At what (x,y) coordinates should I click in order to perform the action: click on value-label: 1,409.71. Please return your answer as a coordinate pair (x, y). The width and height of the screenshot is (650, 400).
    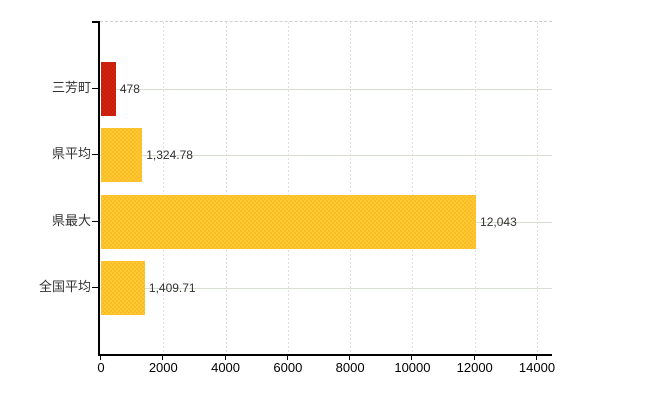
    Looking at the image, I should click on (172, 288).